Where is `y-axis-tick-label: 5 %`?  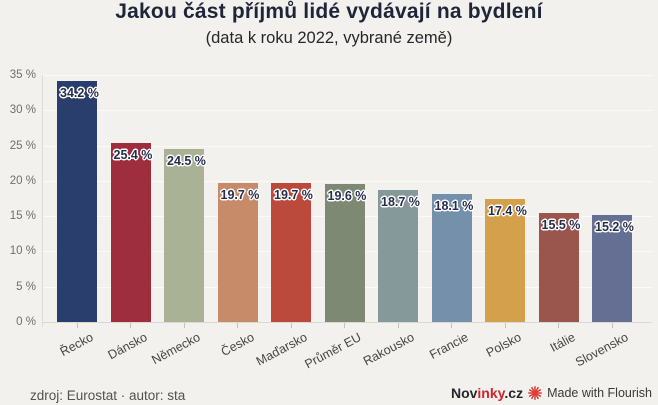 y-axis-tick-label: 5 % is located at coordinates (26, 286).